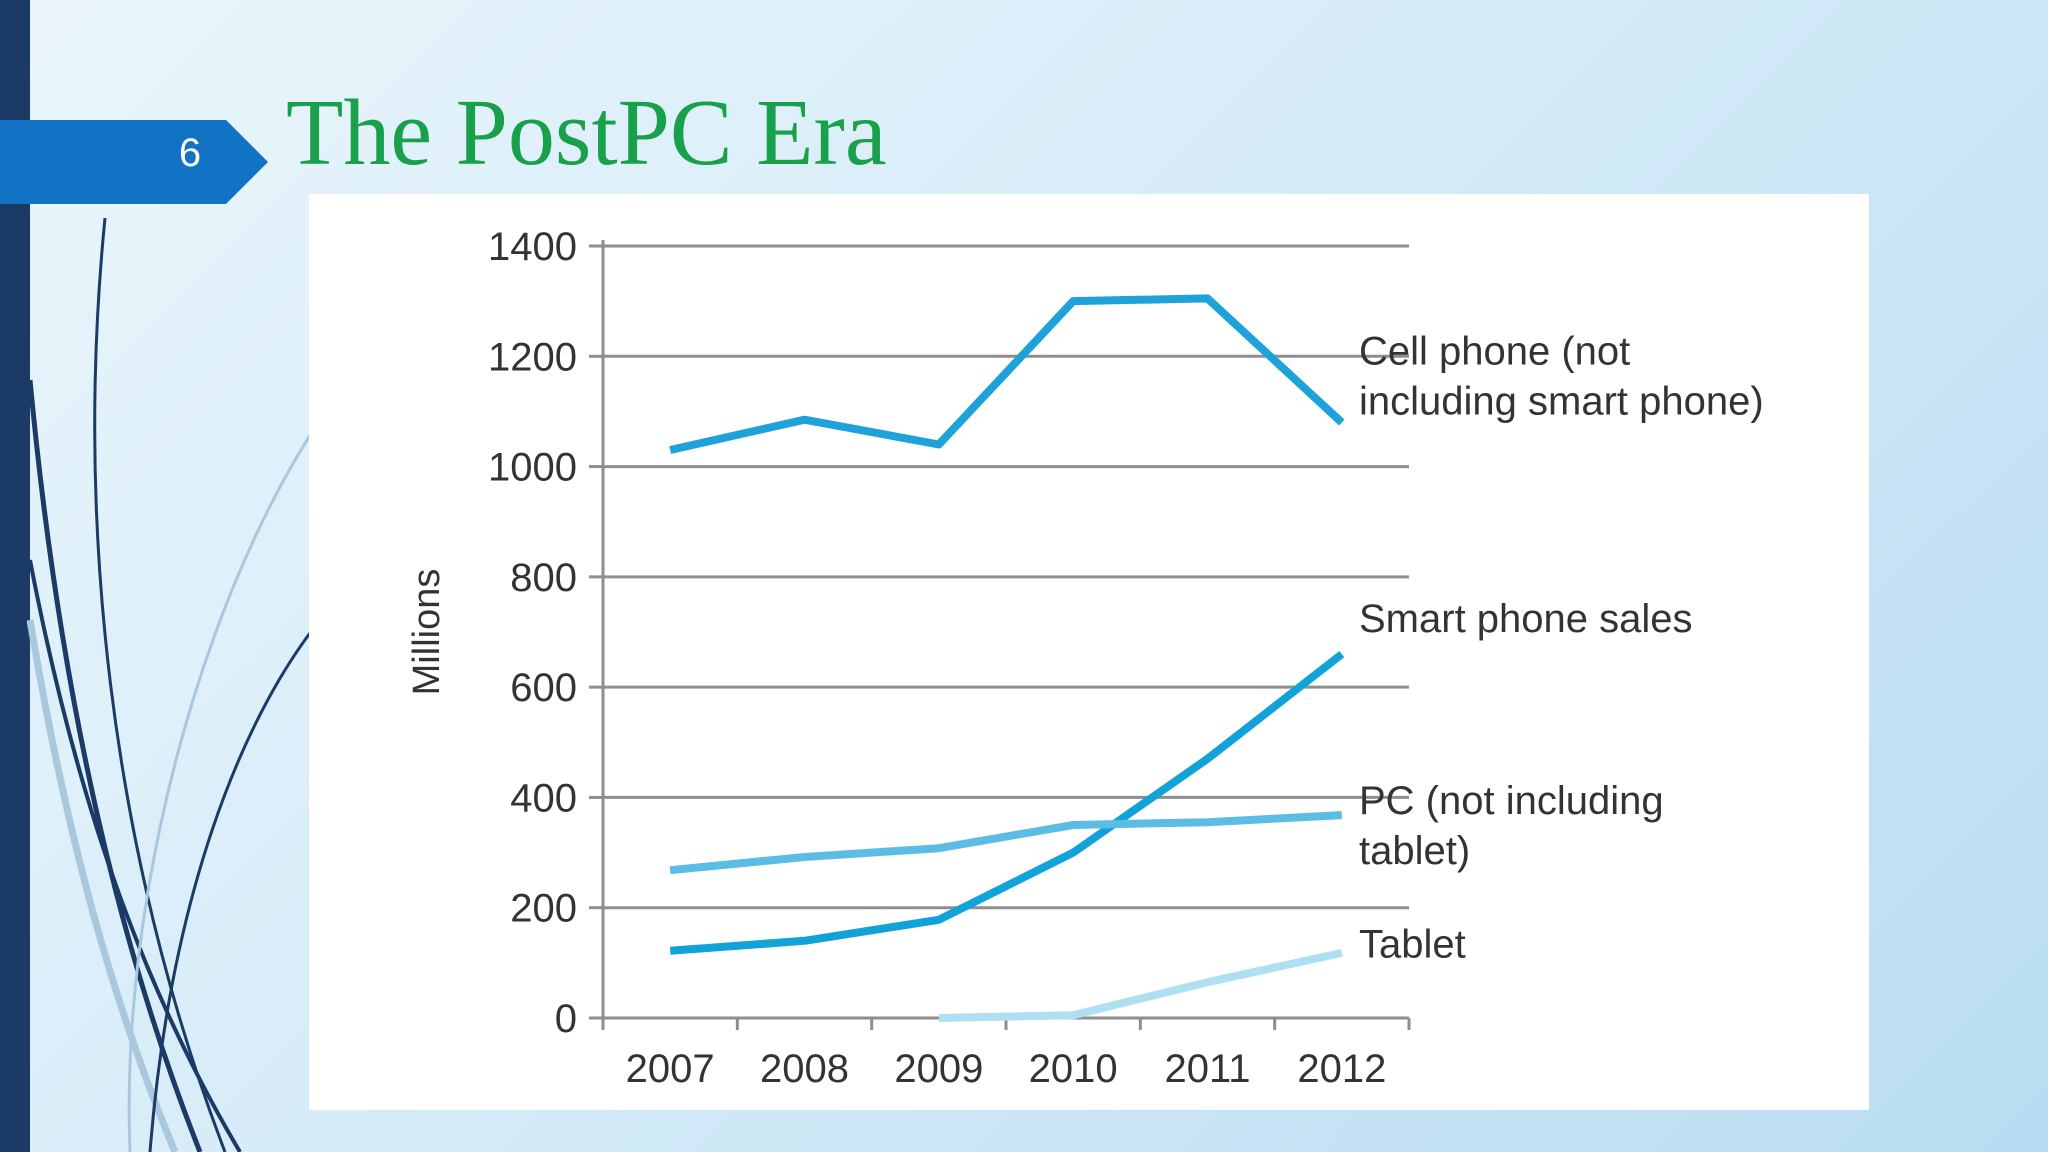 The image size is (2048, 1152). I want to click on x-tick-label: 2012, so click(1341, 1069).